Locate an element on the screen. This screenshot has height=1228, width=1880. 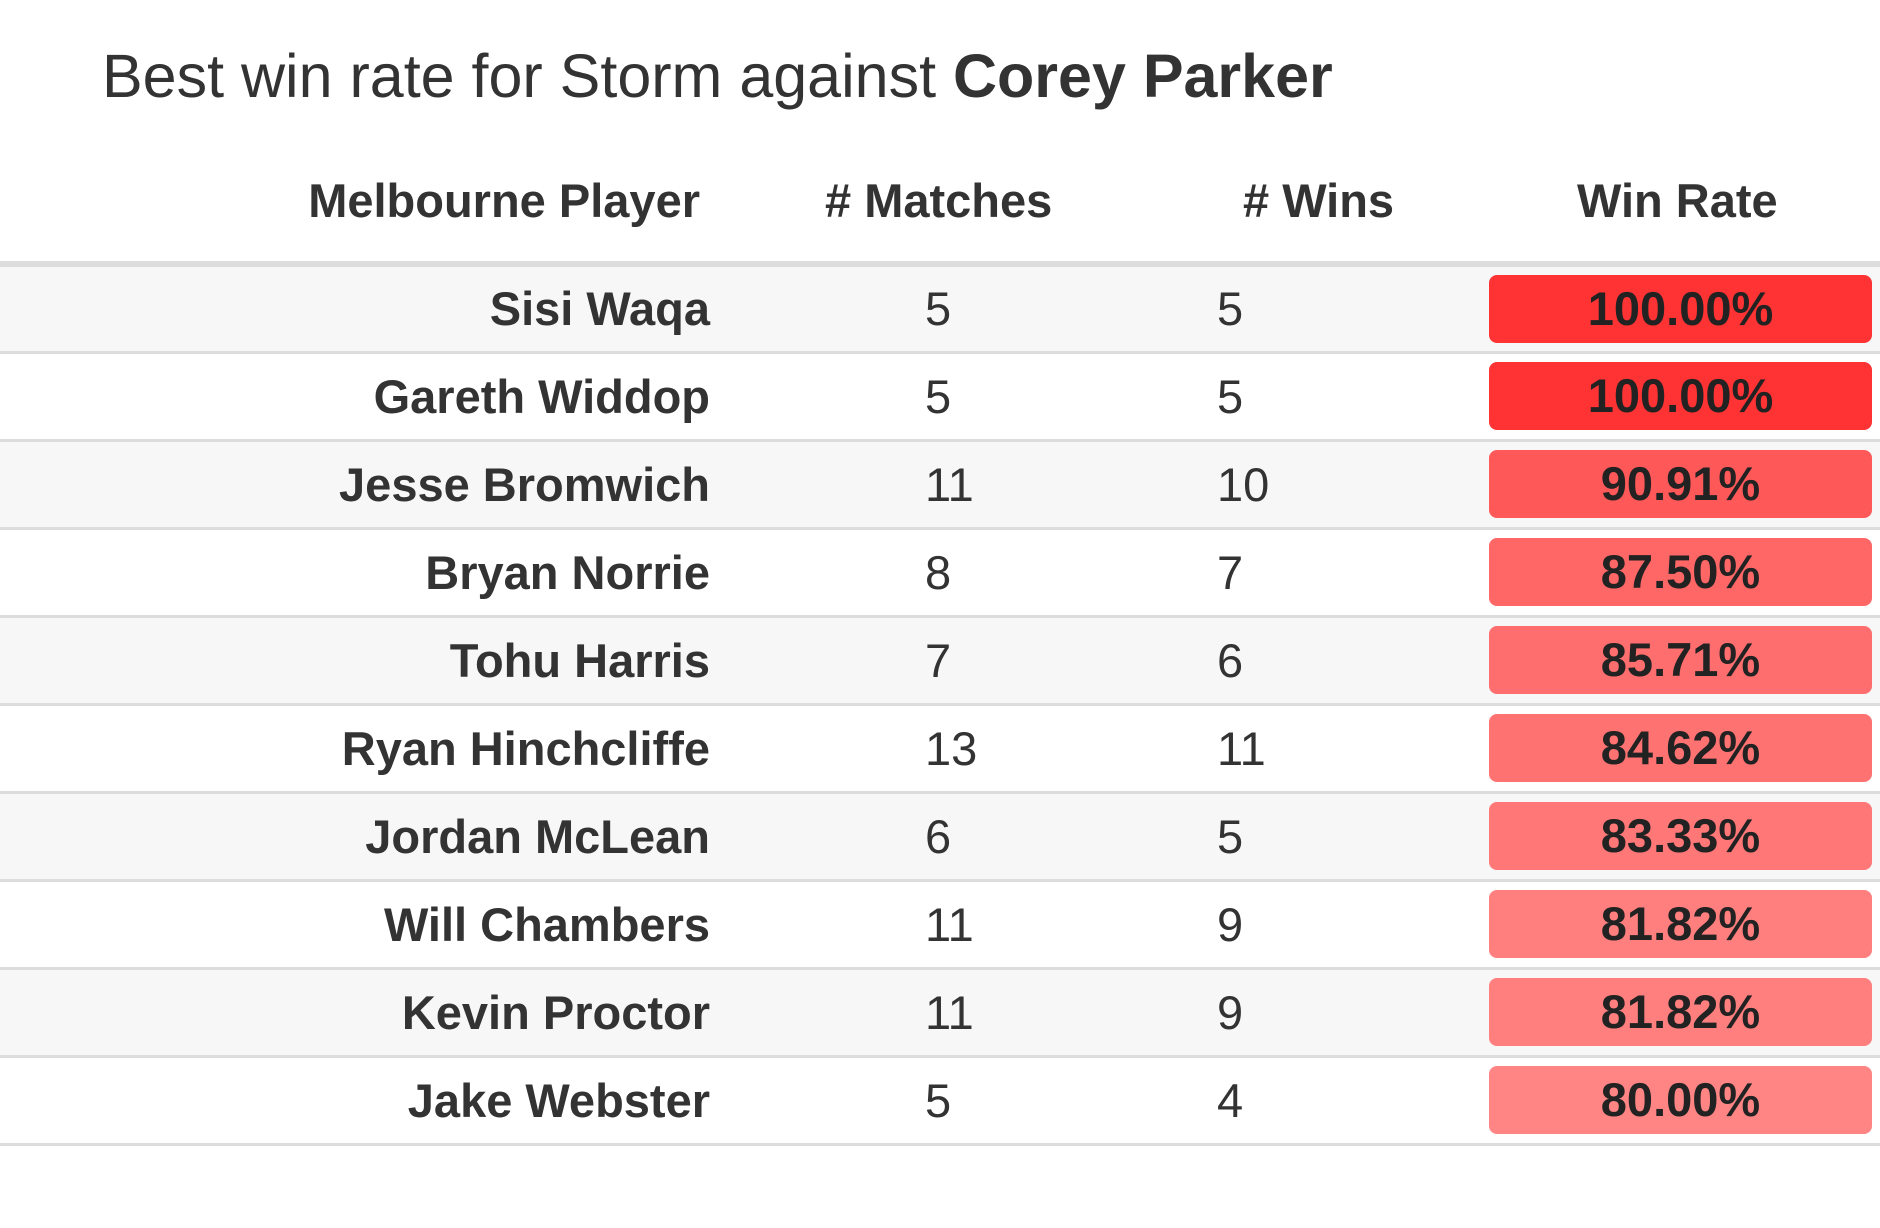
table-row: Sisi Waqa 5 5 100.00% is located at coordinates (940, 309).